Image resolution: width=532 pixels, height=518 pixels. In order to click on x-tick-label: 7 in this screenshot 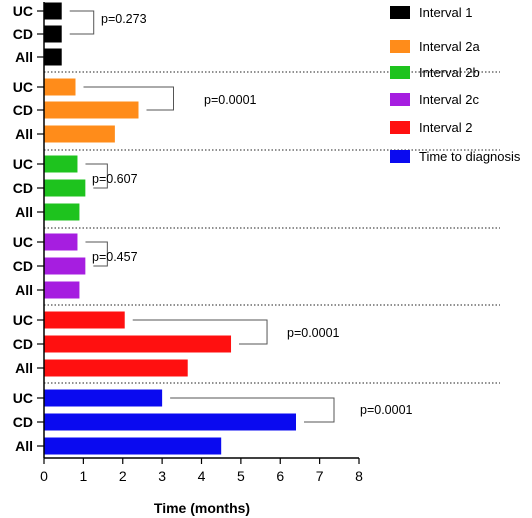, I will do `click(320, 476)`.